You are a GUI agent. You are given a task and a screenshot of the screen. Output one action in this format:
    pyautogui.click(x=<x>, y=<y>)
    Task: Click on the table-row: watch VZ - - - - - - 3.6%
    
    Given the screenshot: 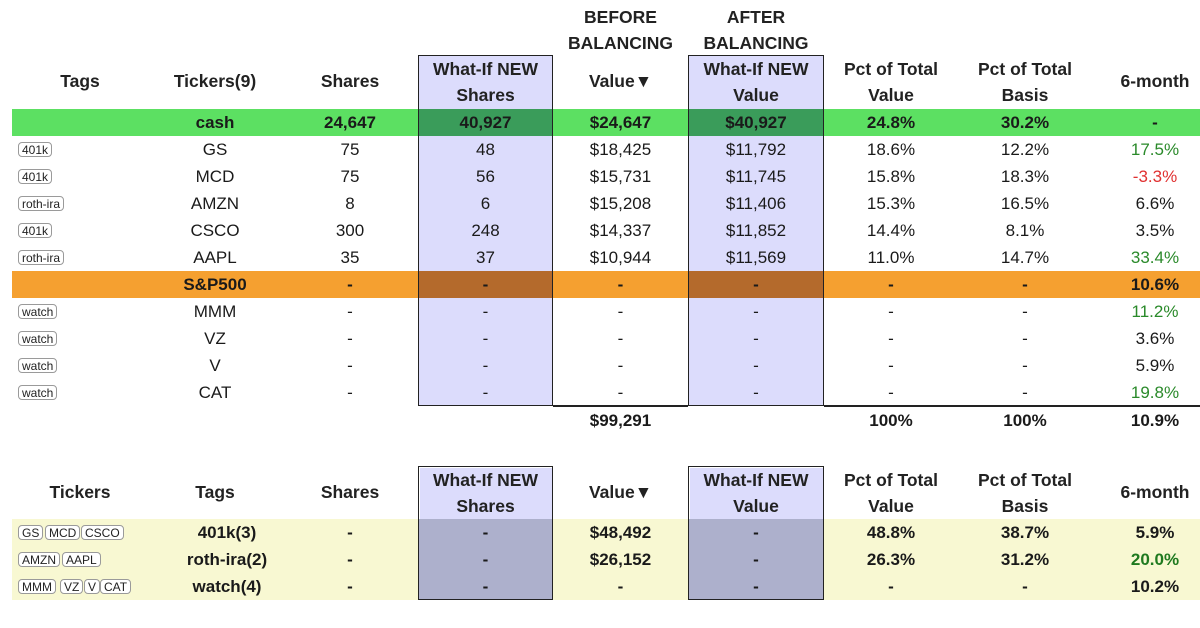 What is the action you would take?
    pyautogui.click(x=606, y=338)
    